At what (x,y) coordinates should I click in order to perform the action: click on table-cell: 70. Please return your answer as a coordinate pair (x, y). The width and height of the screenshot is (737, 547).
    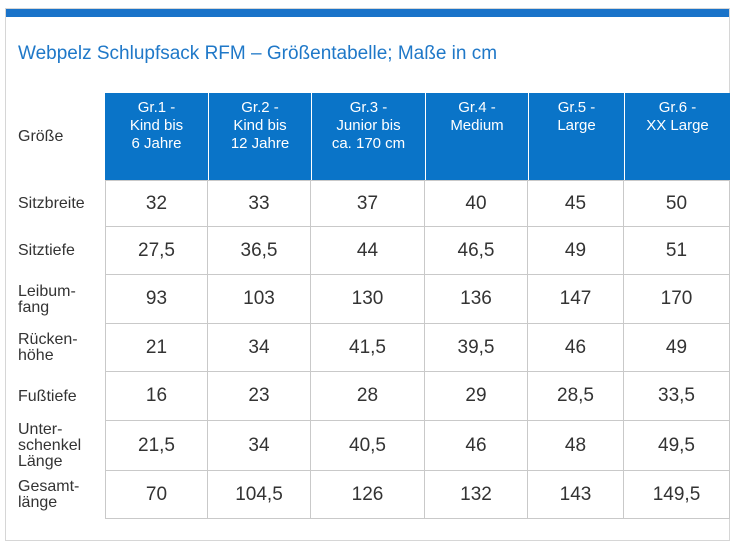
    Looking at the image, I should click on (156, 495).